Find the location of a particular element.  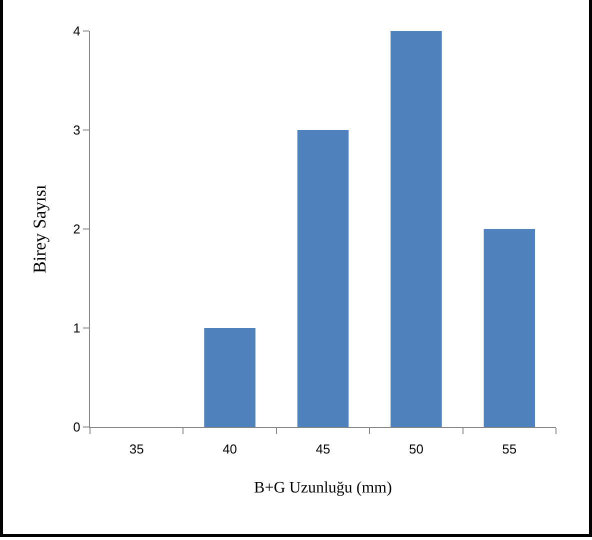

y-tick-label: 2 is located at coordinates (76, 229).